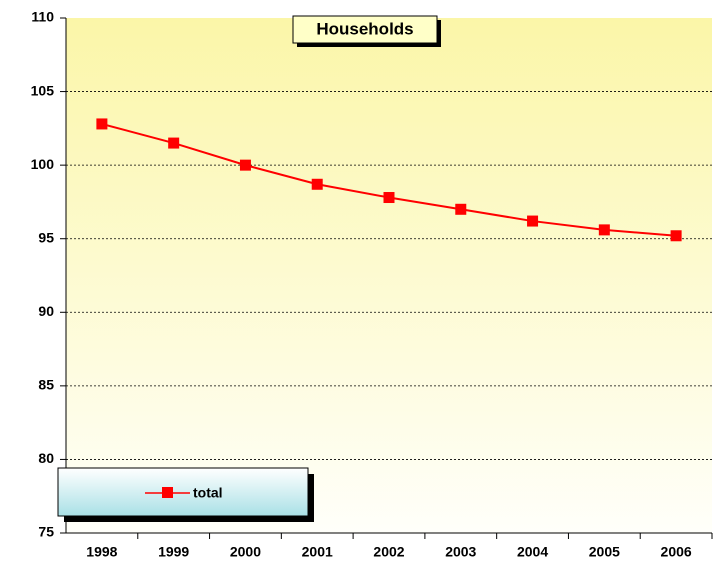  I want to click on y-tick-label: 90, so click(46, 311).